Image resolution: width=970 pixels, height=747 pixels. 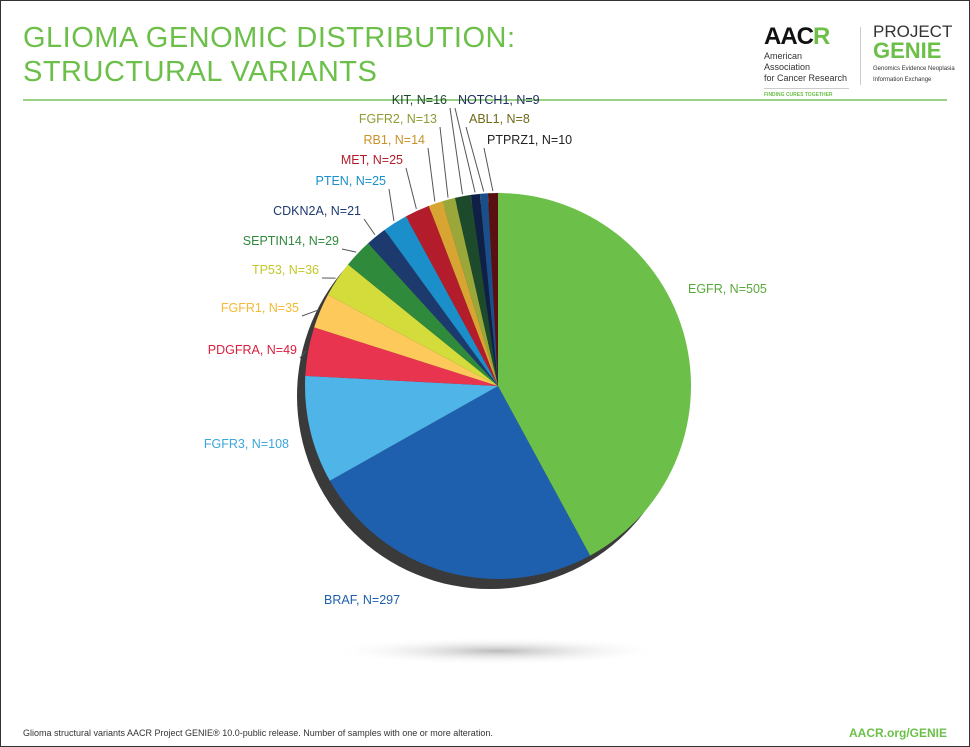 I want to click on pie-slice-notch1, so click(x=484, y=289).